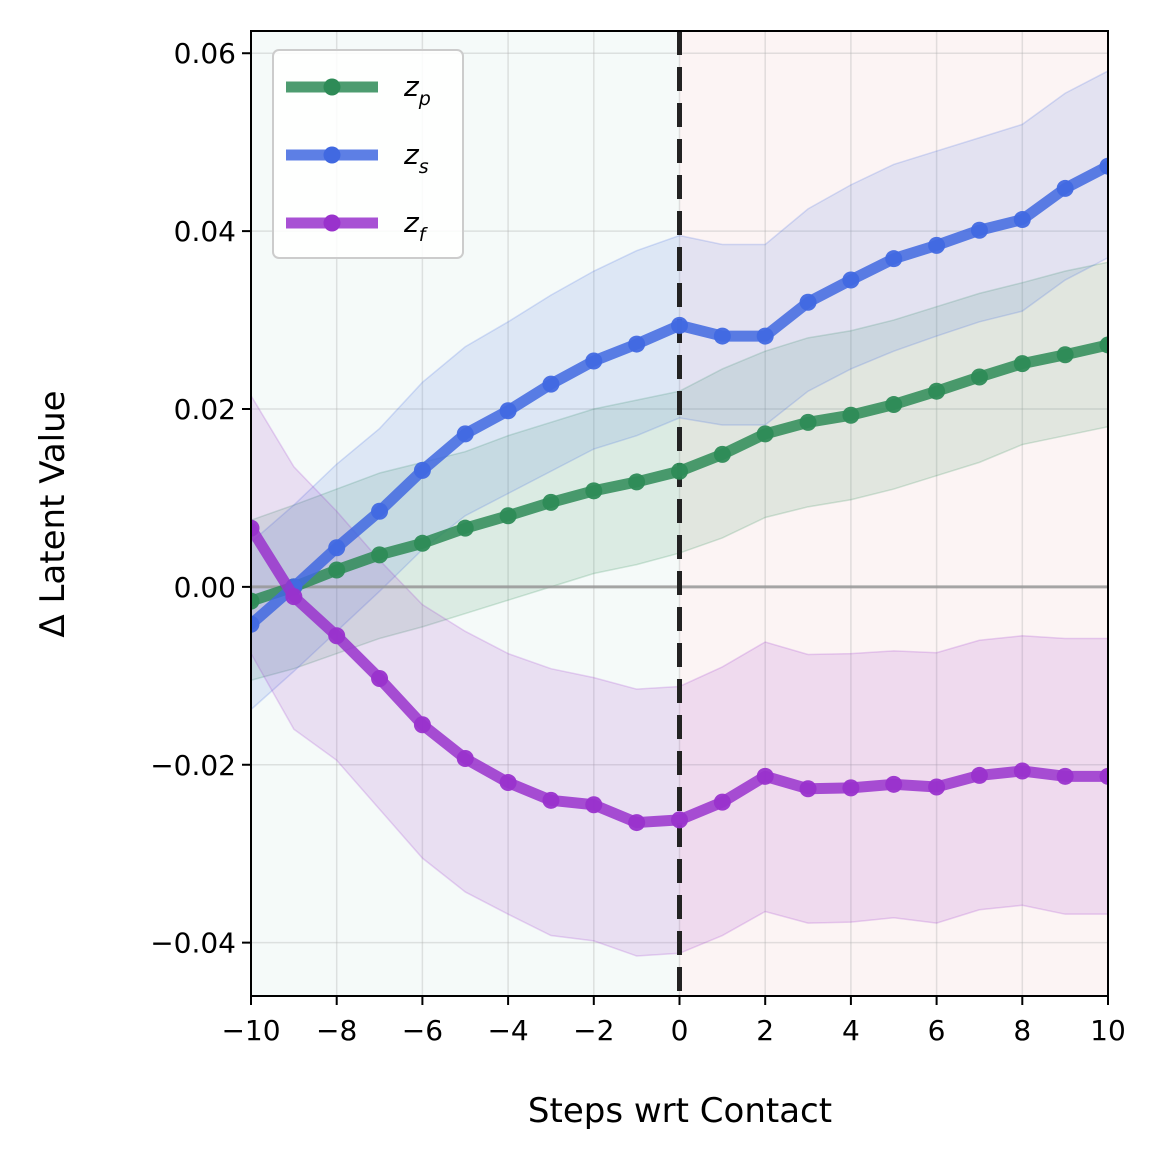 The image size is (1164, 1164). Describe the element at coordinates (1108, 1030) in the screenshot. I see `x-tick-label: 10` at that location.